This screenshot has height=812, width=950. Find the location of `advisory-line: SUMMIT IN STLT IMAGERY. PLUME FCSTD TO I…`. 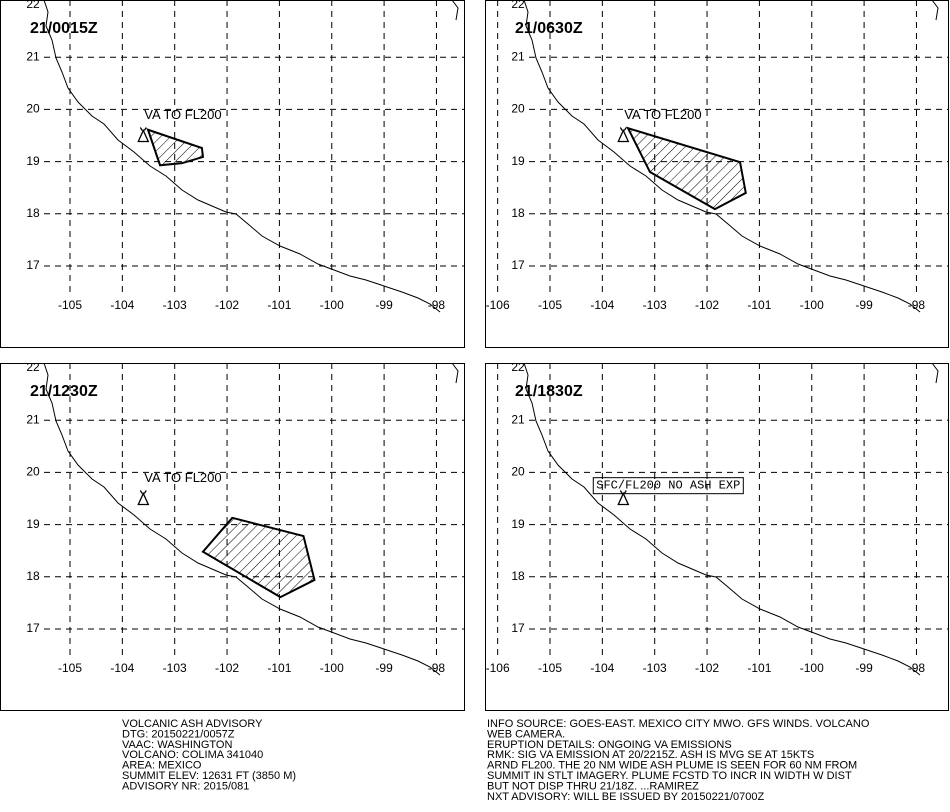

advisory-line: SUMMIT IN STLT IMAGERY. PLUME FCSTD TO I… is located at coordinates (669, 776).